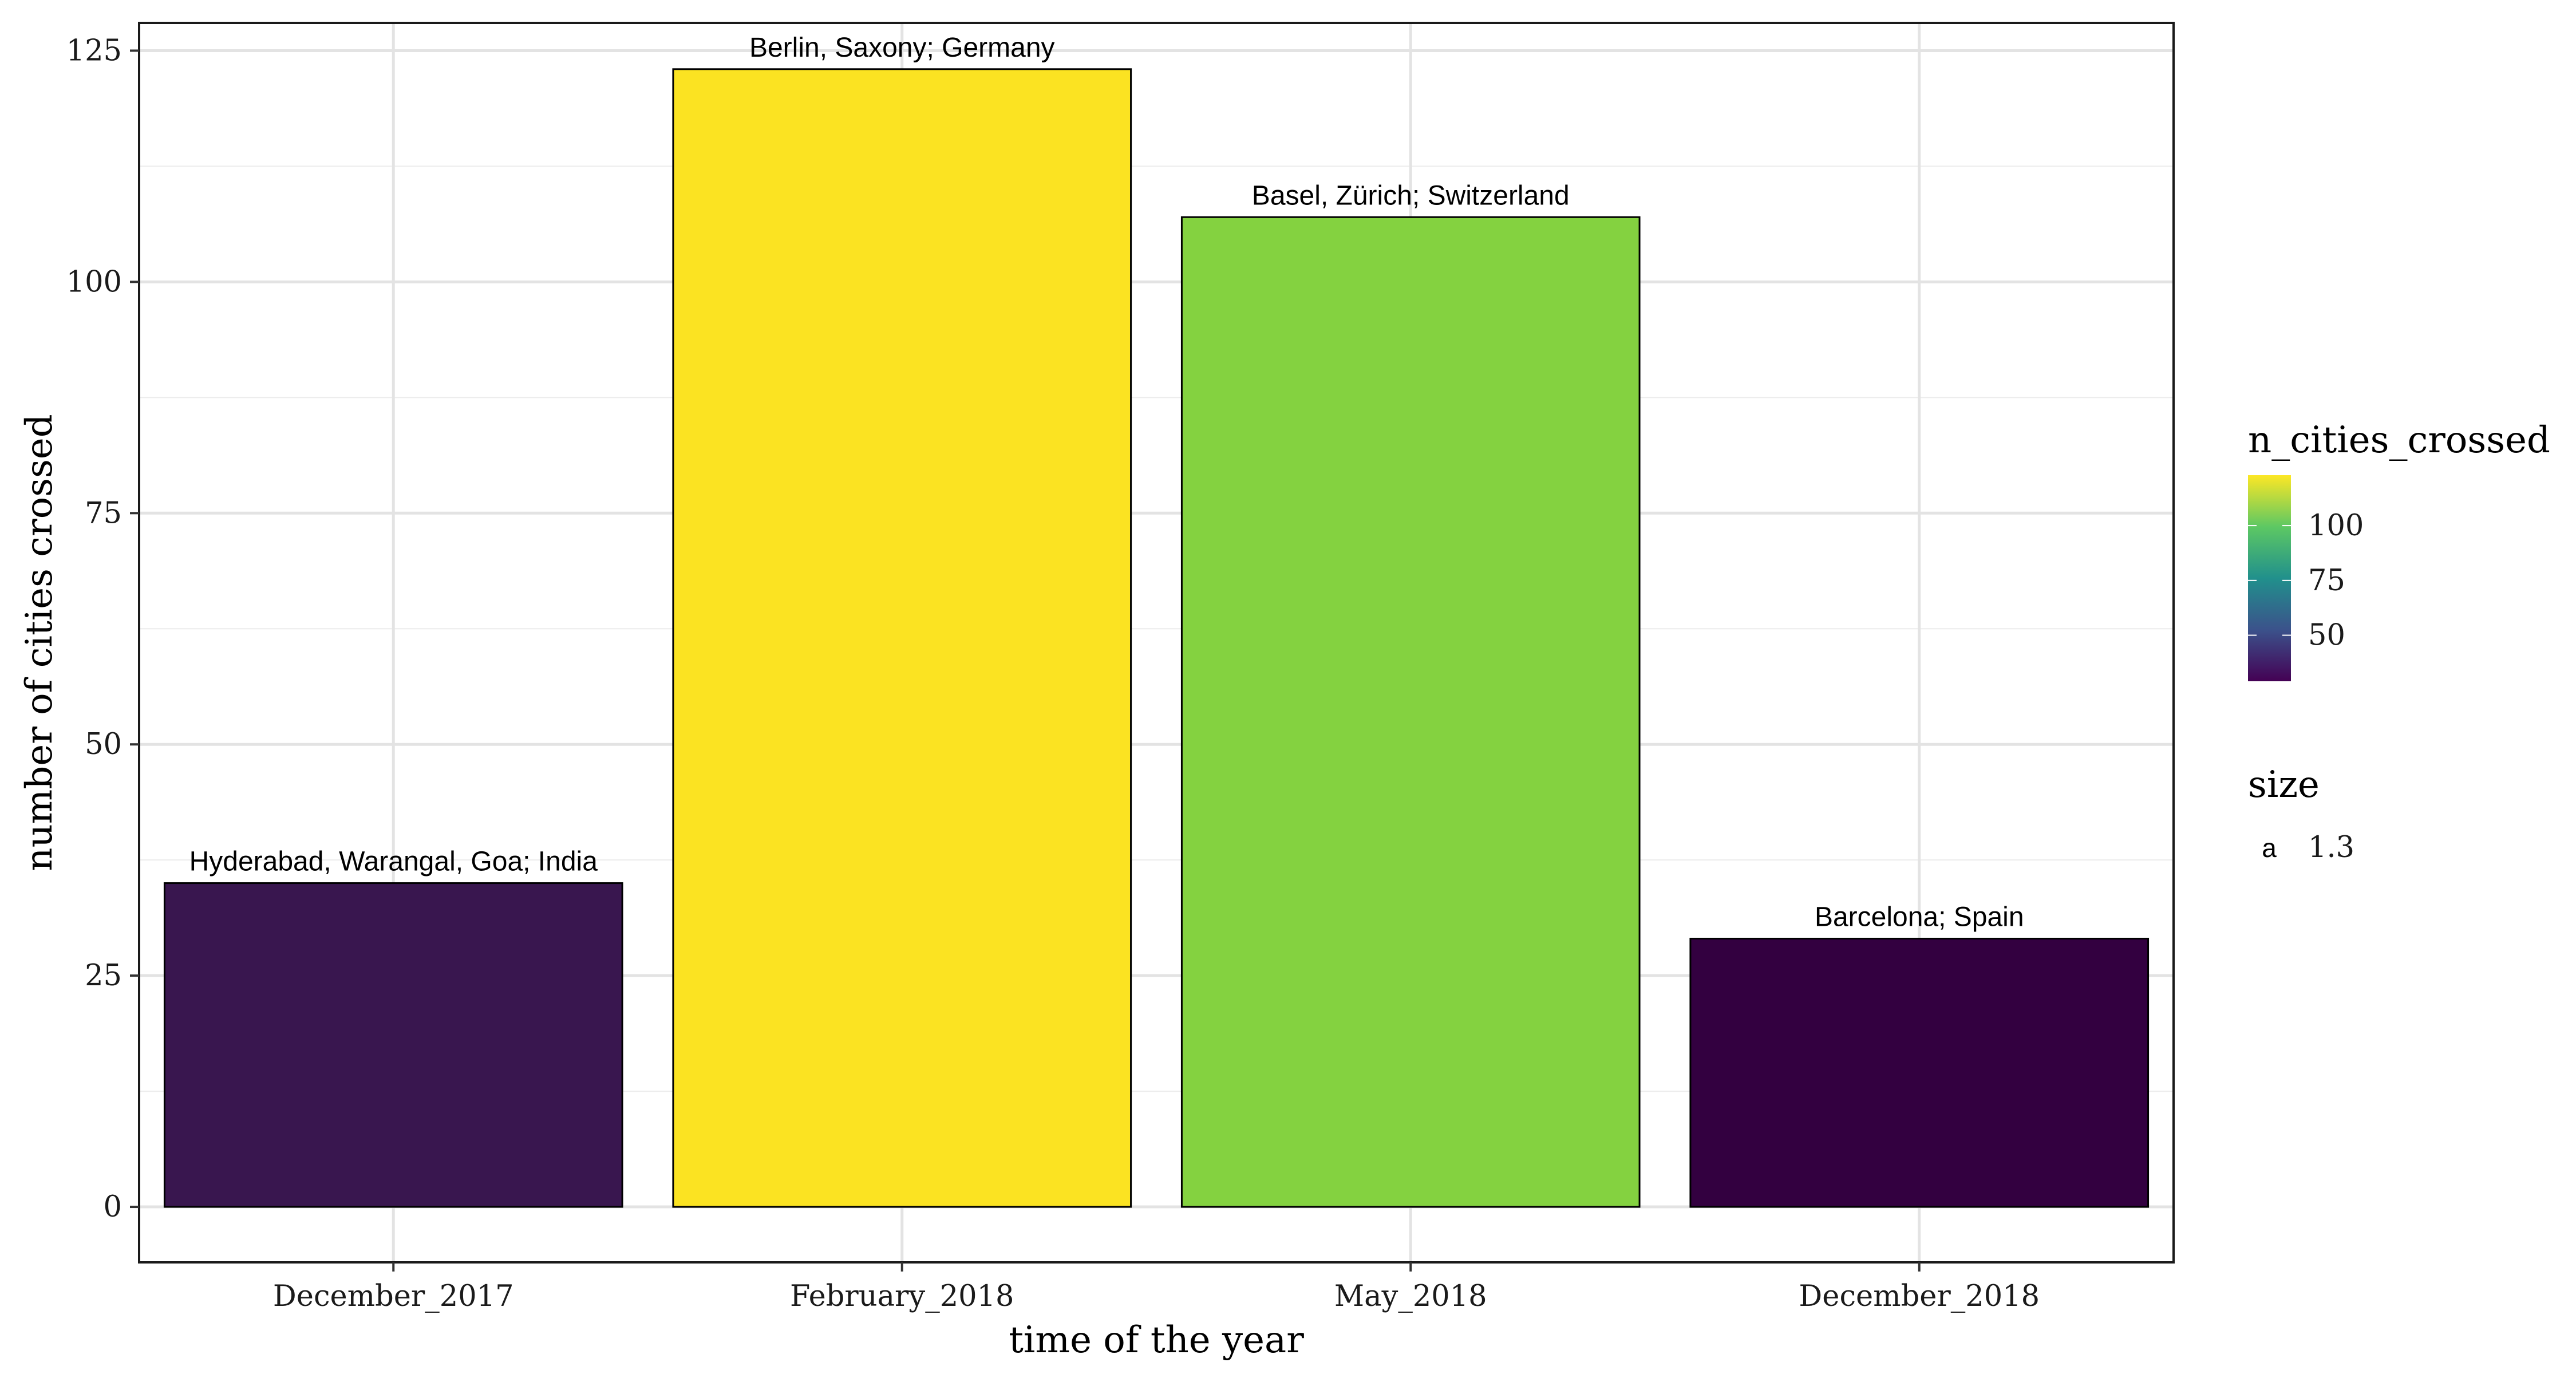 Image resolution: width=2576 pixels, height=1374 pixels. Describe the element at coordinates (2336, 526) in the screenshot. I see `colorbar-tick-label: 100` at that location.